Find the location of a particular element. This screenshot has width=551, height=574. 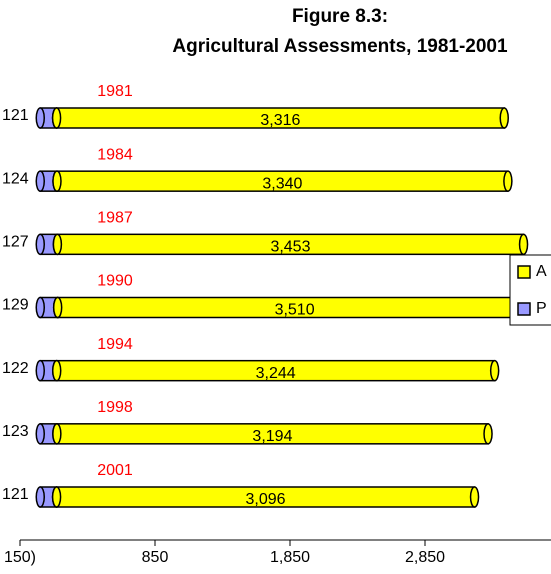

x-tick-label: 150) is located at coordinates (20, 557).